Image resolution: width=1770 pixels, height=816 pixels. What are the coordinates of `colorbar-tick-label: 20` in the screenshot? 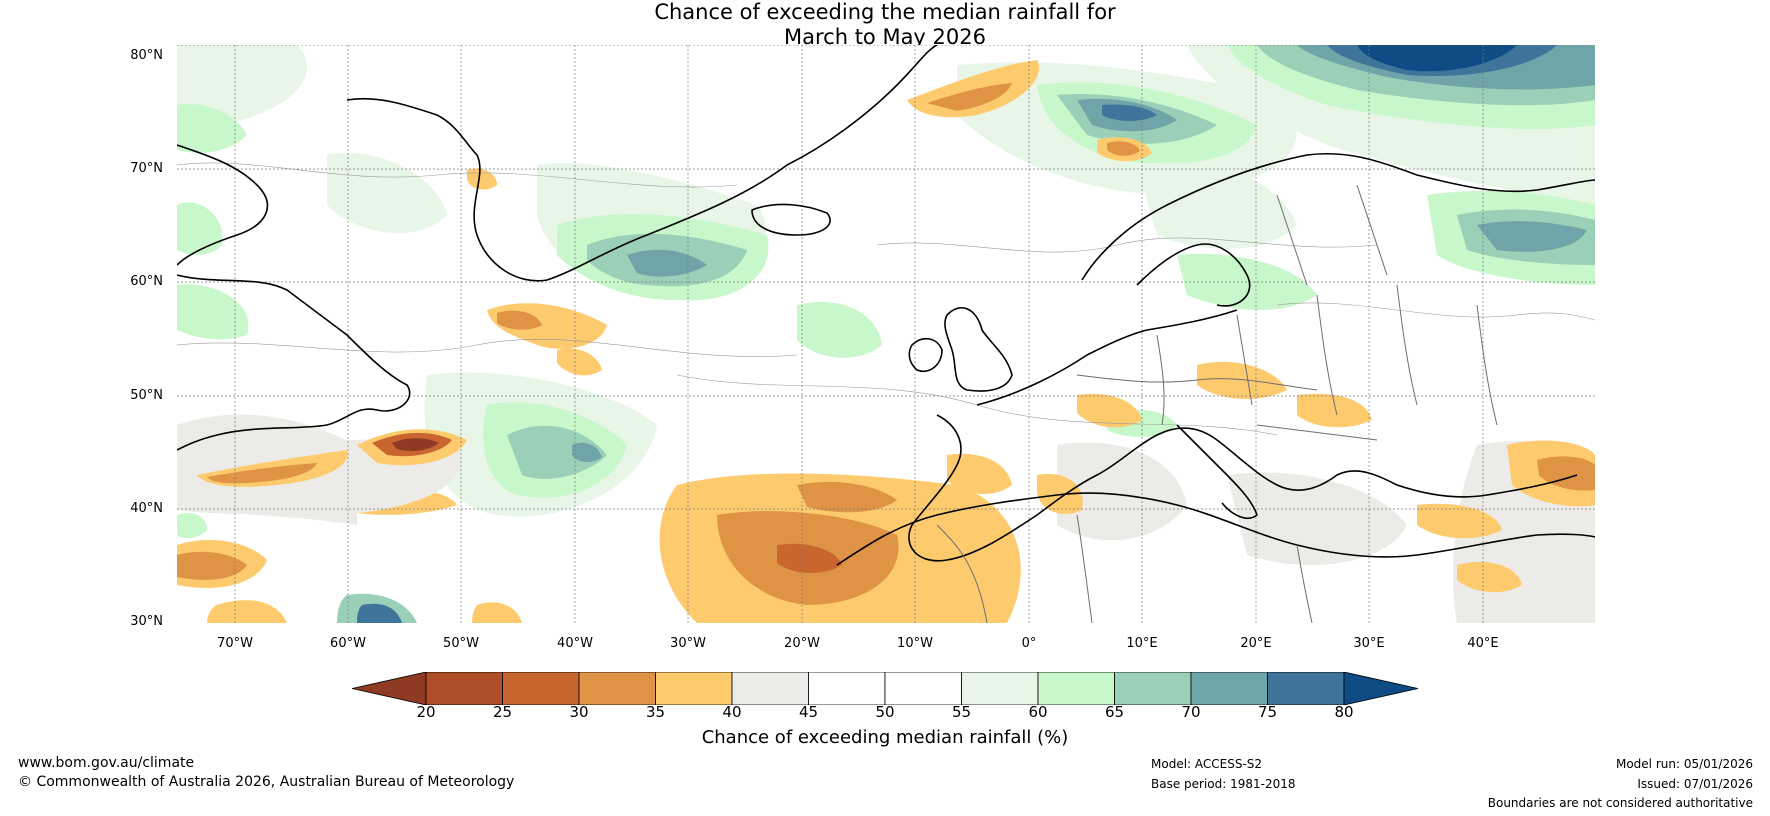 It's located at (426, 712).